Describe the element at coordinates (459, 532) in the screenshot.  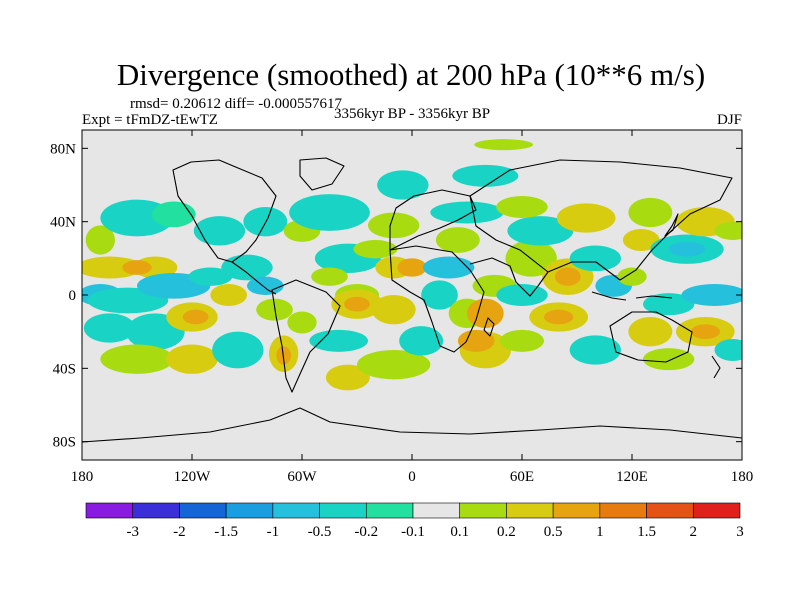
I see `colorbar-label-7: 0.1` at that location.